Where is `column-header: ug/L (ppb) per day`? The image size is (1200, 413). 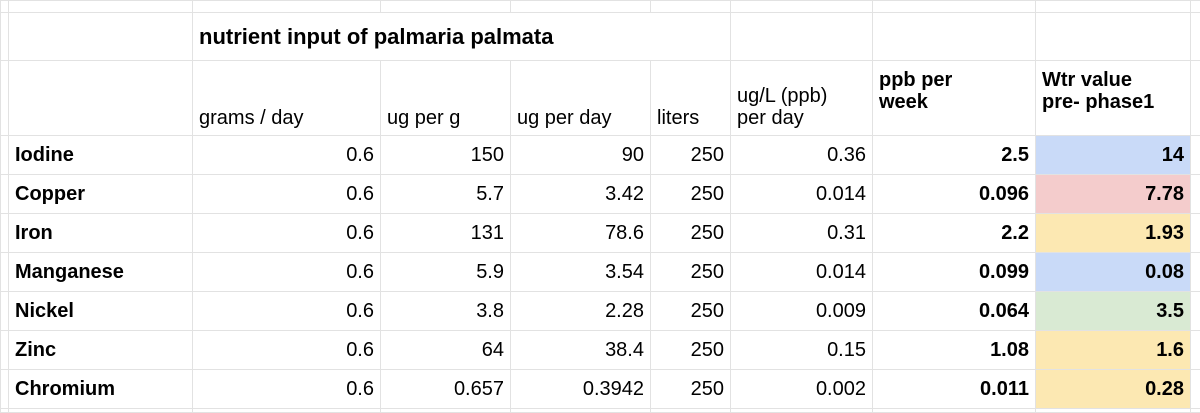
column-header: ug/L (ppb) per day is located at coordinates (802, 98).